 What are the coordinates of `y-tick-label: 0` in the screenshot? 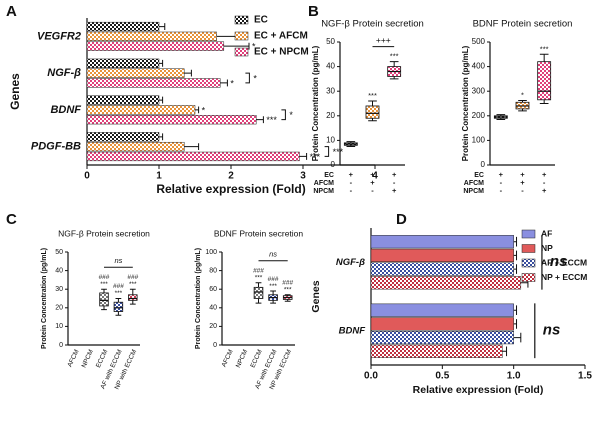 It's located at (483, 164).